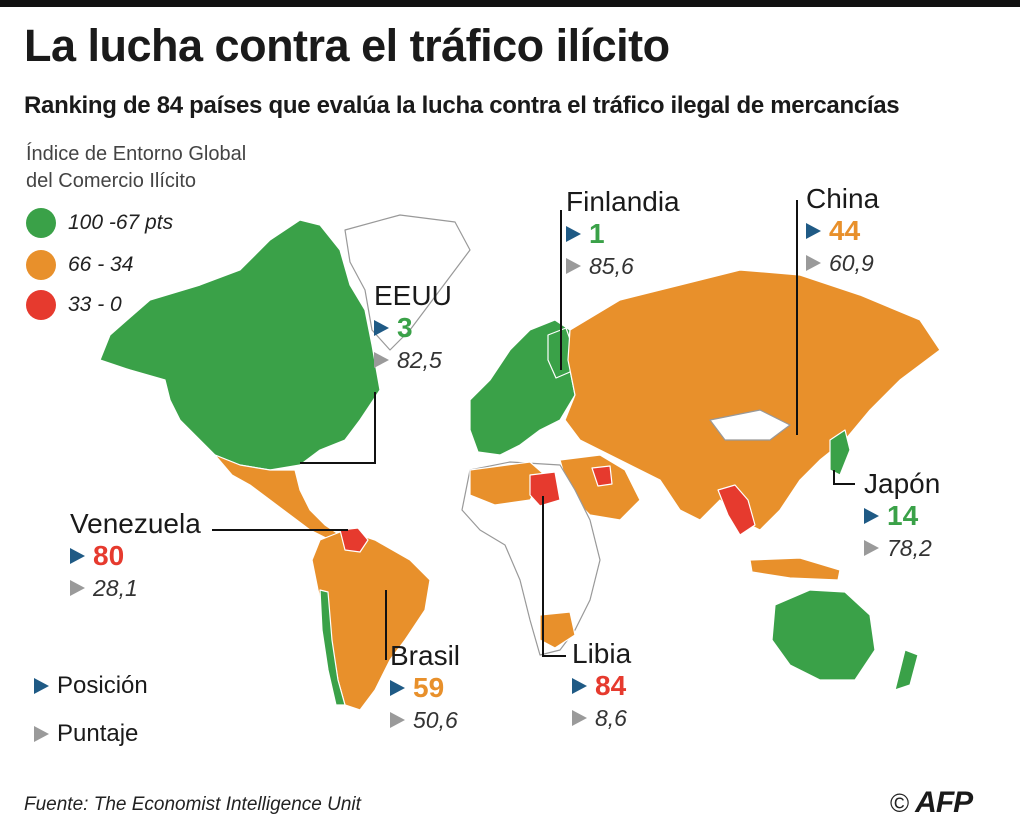 The height and width of the screenshot is (832, 1020). I want to click on se-asia-red-shape, so click(736, 510).